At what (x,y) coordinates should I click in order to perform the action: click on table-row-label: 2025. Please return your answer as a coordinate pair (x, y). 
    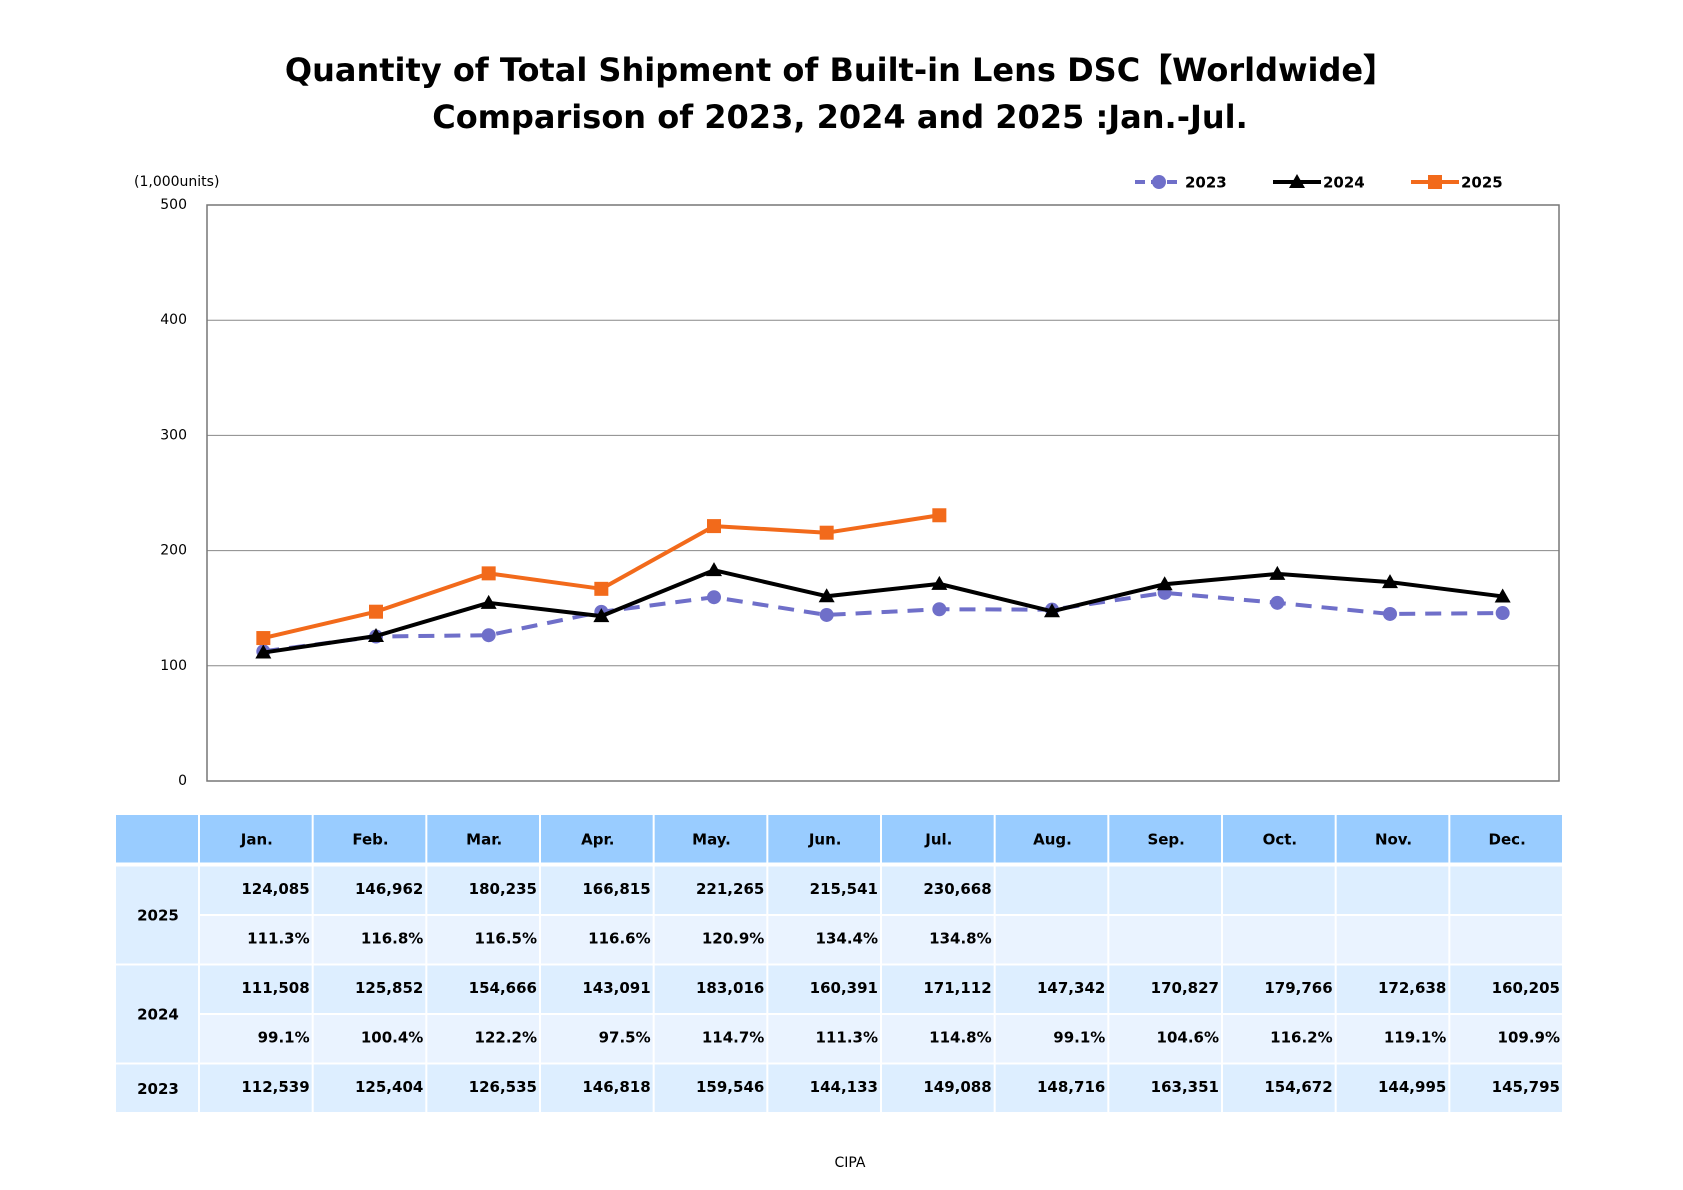
    Looking at the image, I should click on (158, 916).